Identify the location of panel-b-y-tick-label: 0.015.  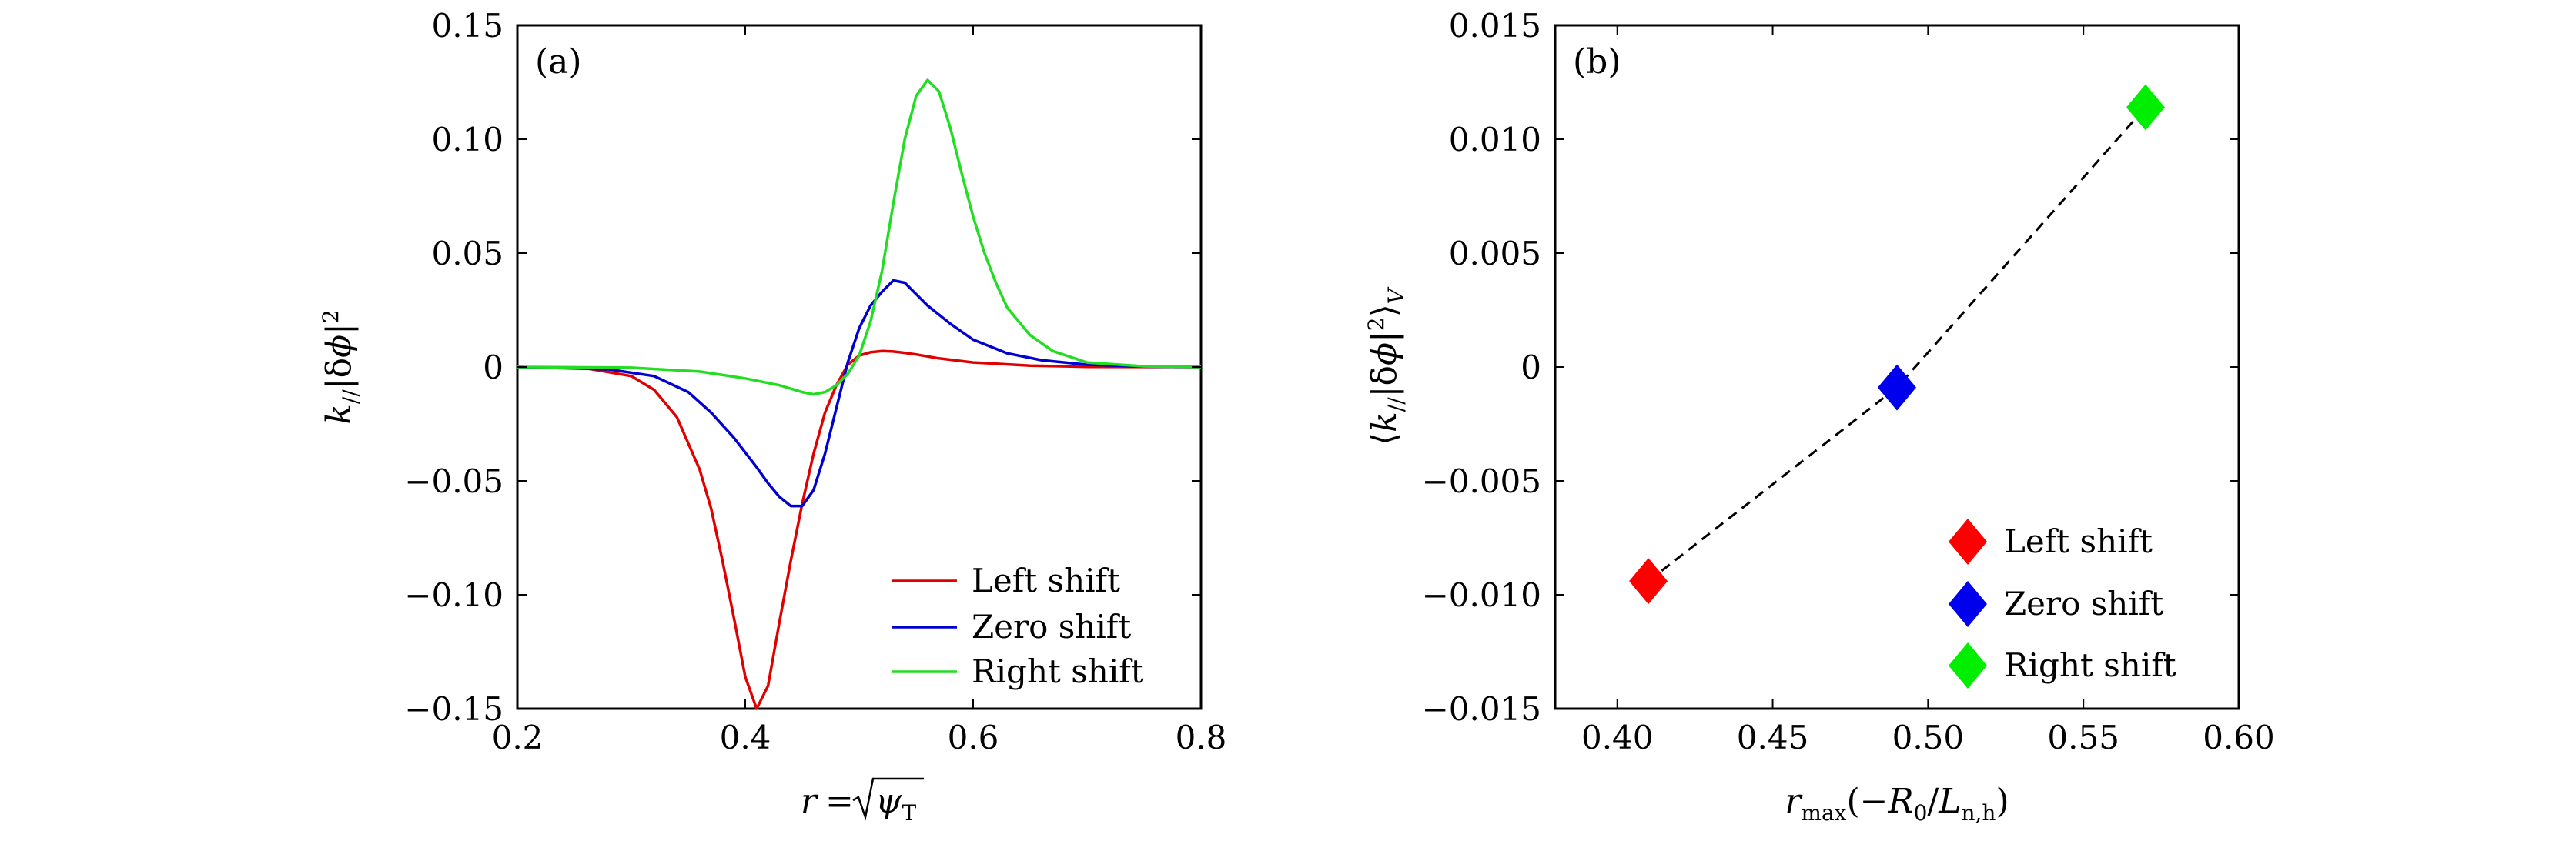
(1495, 26).